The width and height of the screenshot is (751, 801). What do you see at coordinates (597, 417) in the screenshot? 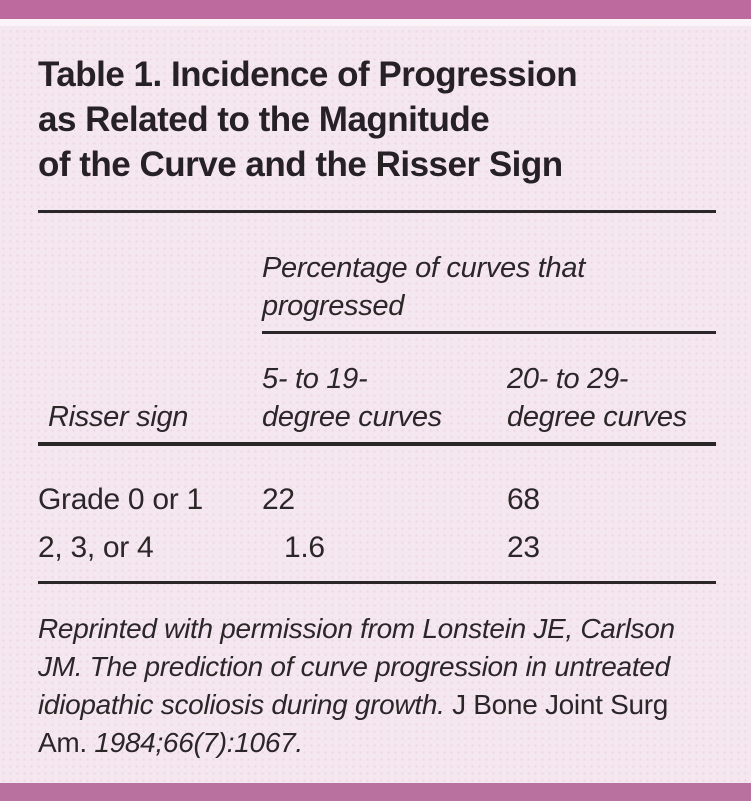
I see `column-header-20-29-line-2: degree curves` at bounding box center [597, 417].